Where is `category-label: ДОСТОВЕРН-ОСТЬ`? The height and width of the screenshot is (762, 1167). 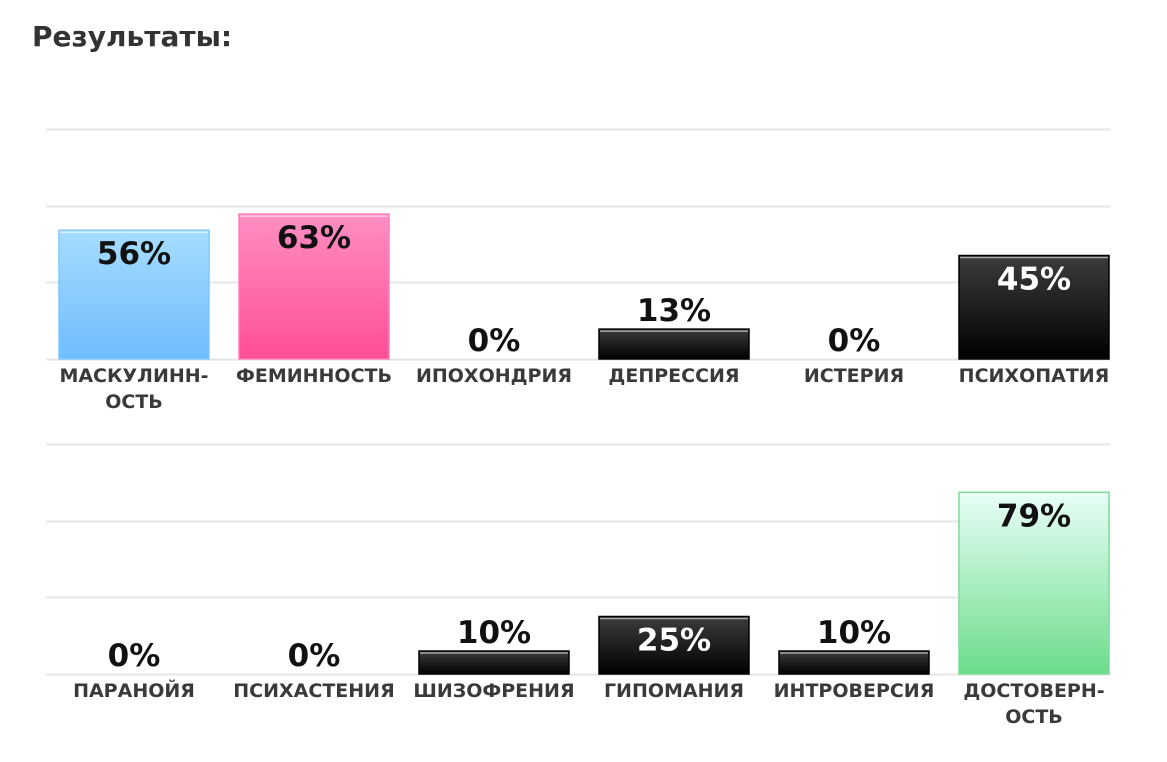 category-label: ДОСТОВЕРН-ОСТЬ is located at coordinates (1033, 704).